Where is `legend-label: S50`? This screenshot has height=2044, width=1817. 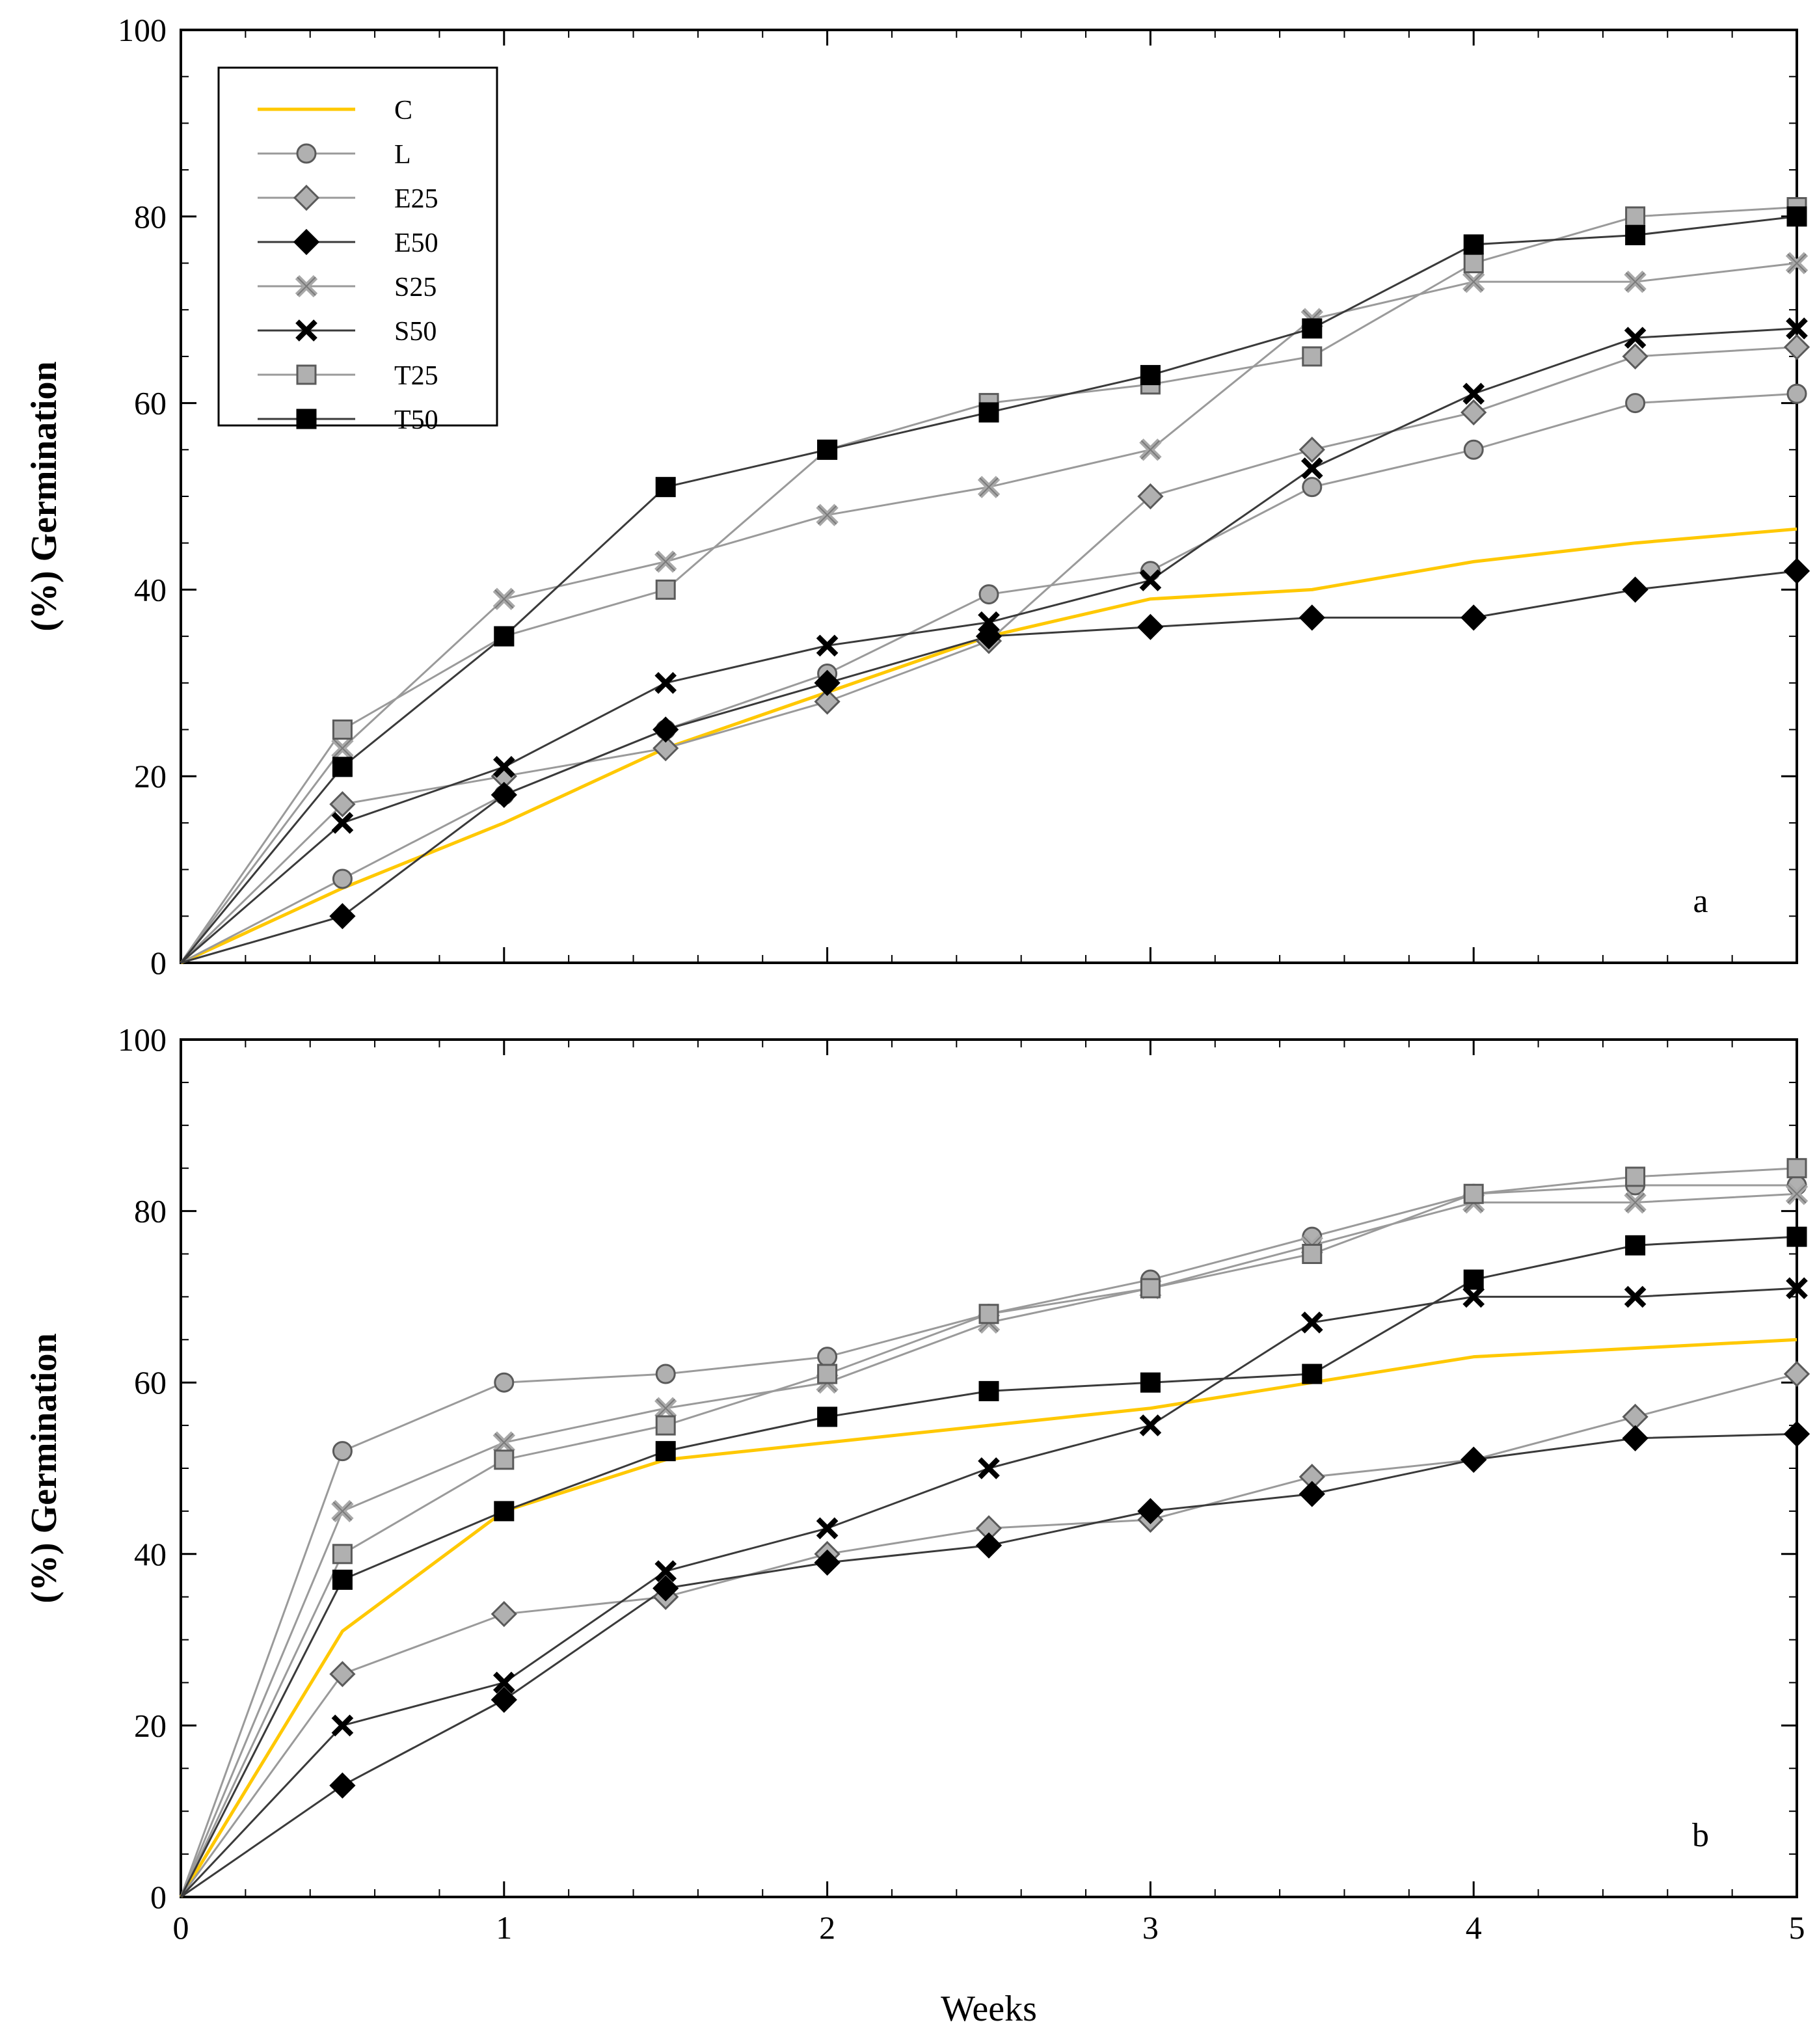 legend-label: S50 is located at coordinates (415, 332).